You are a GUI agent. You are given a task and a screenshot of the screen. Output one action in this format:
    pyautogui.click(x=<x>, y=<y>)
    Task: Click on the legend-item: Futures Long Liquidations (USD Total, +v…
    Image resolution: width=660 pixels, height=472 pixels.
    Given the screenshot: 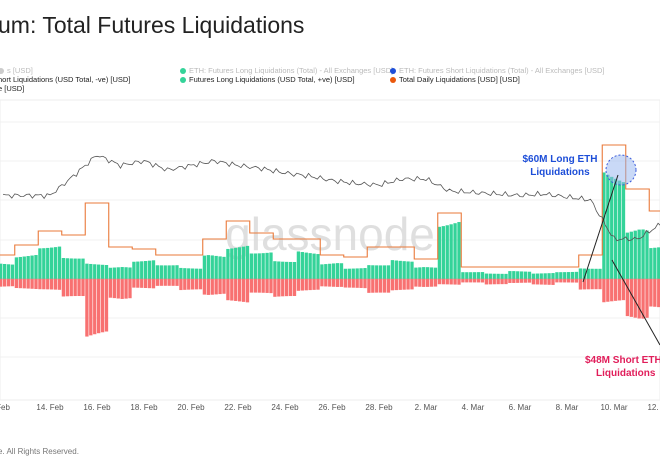 What is the action you would take?
    pyautogui.click(x=267, y=79)
    